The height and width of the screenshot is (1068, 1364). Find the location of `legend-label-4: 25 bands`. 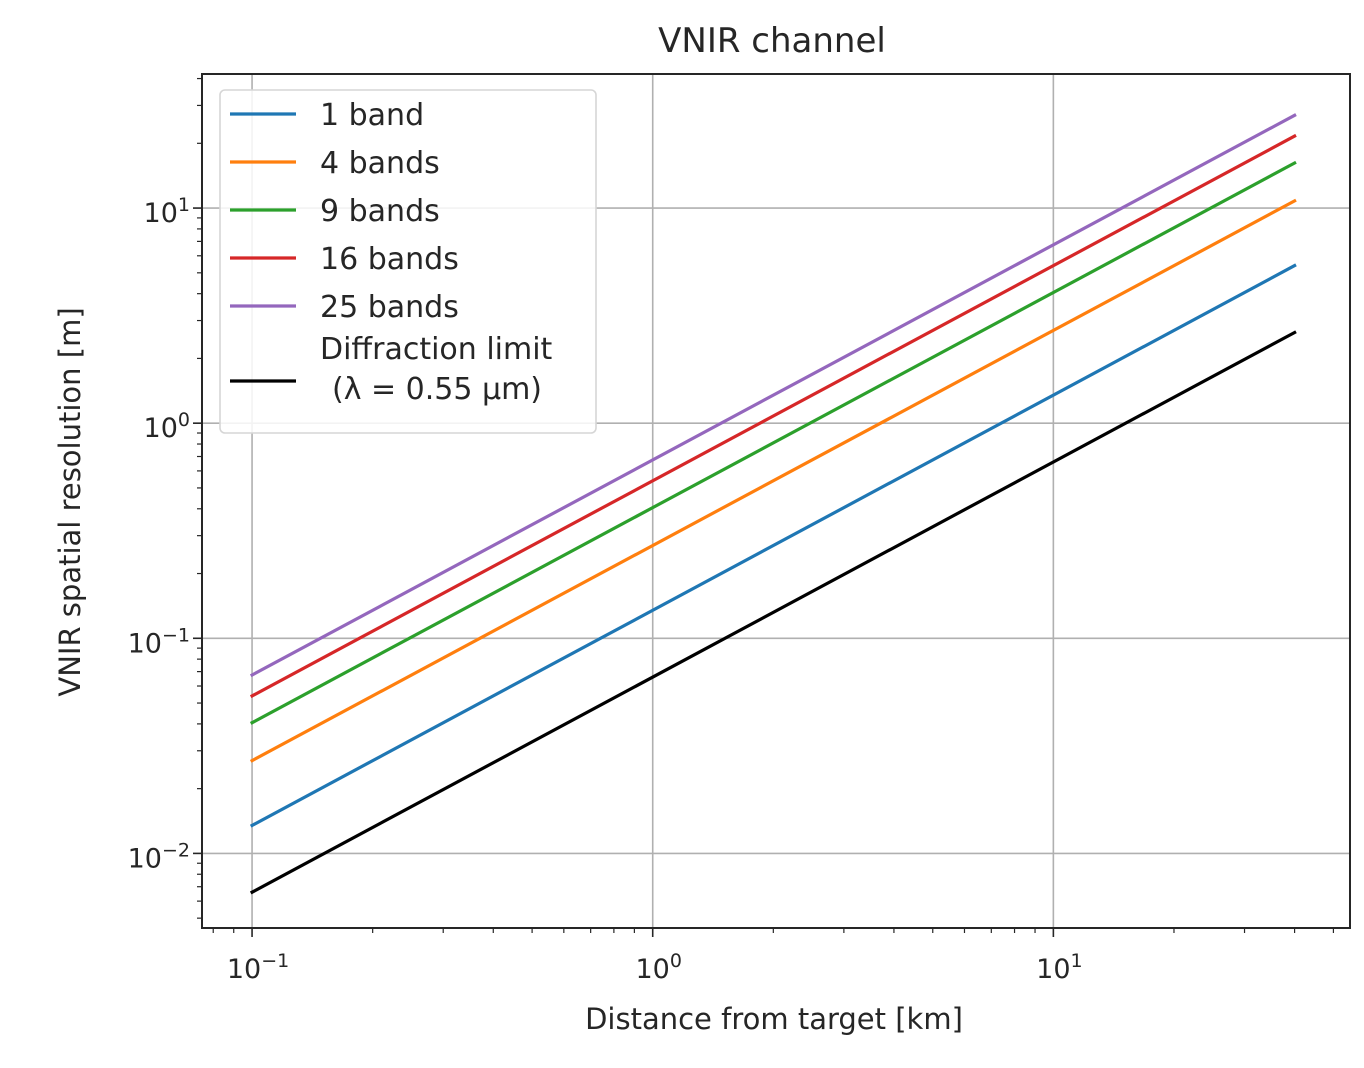

legend-label-4: 25 bands is located at coordinates (389, 307).